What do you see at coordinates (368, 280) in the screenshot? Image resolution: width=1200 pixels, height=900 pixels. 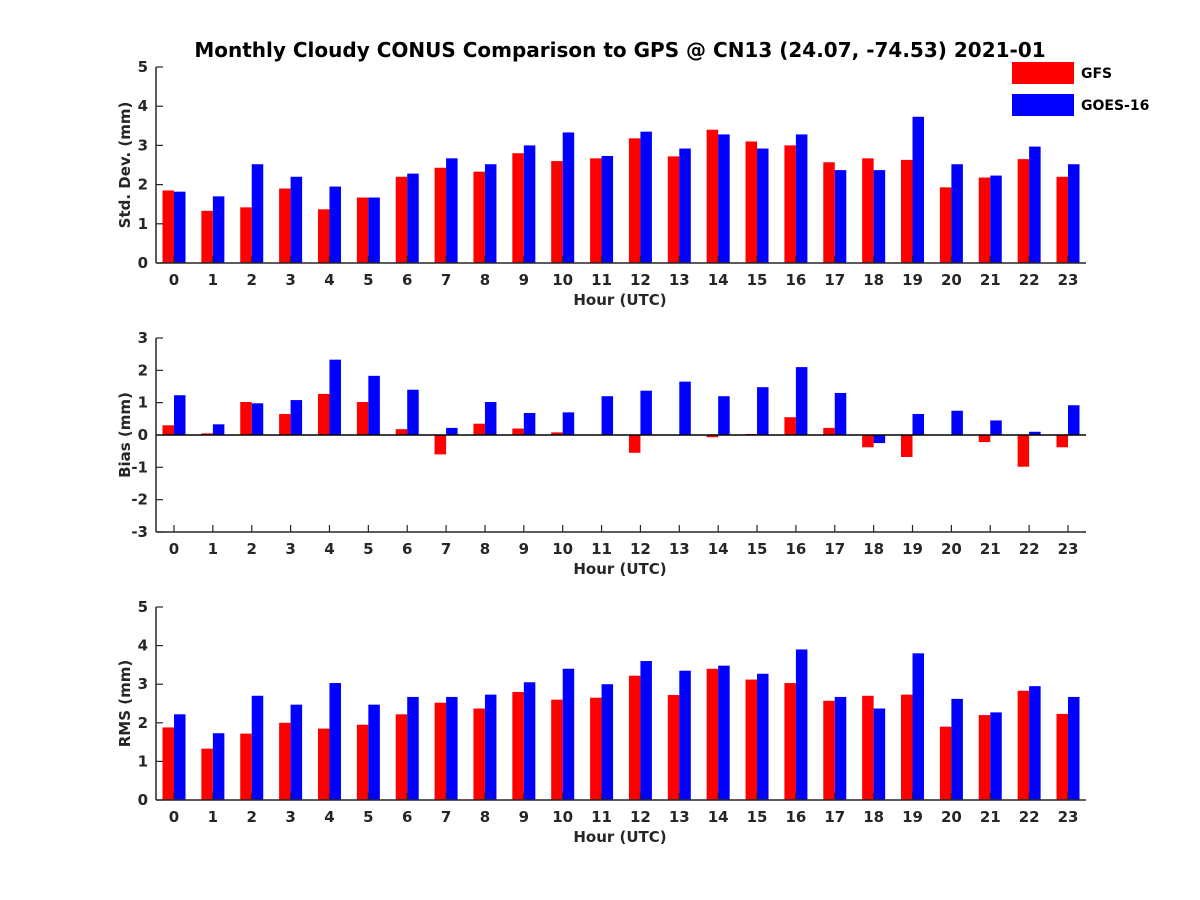 I see `x-tick-label: 5` at bounding box center [368, 280].